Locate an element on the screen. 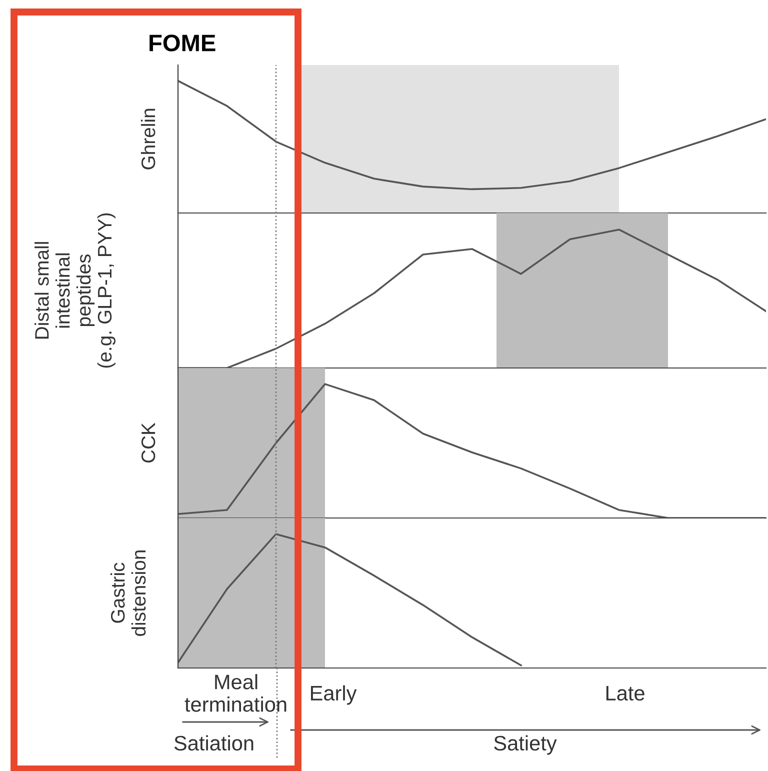 The image size is (768, 771). text: Satiety is located at coordinates (525, 745).